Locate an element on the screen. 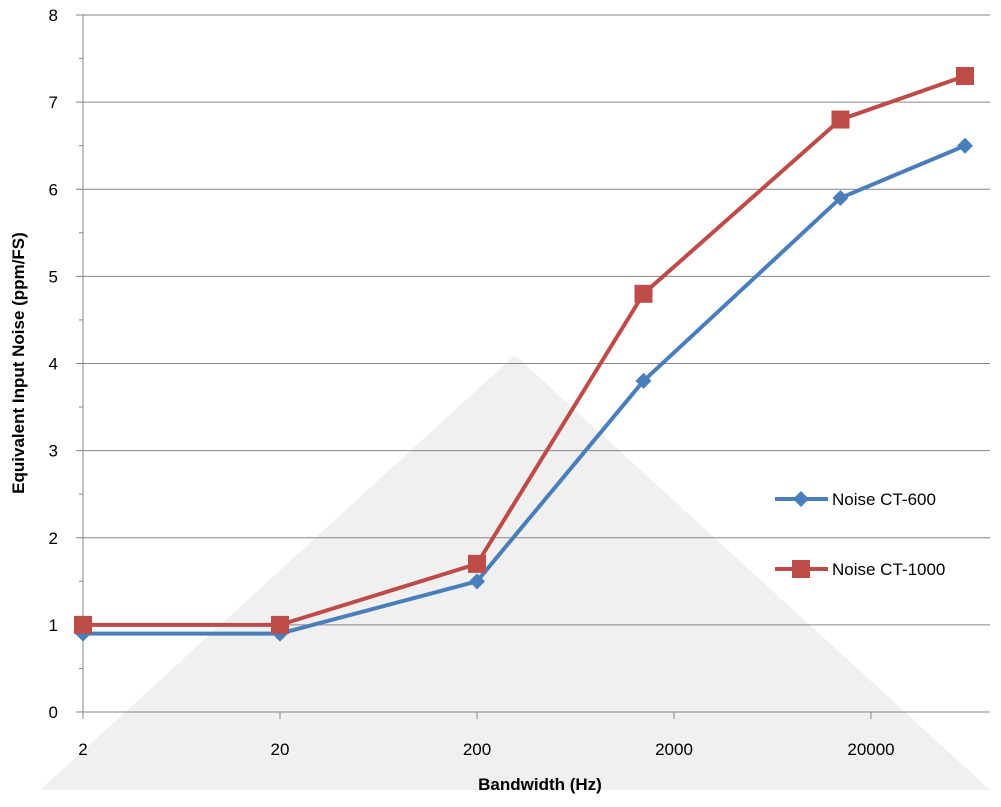  legend-label: Noise CT-1000 is located at coordinates (888, 569).